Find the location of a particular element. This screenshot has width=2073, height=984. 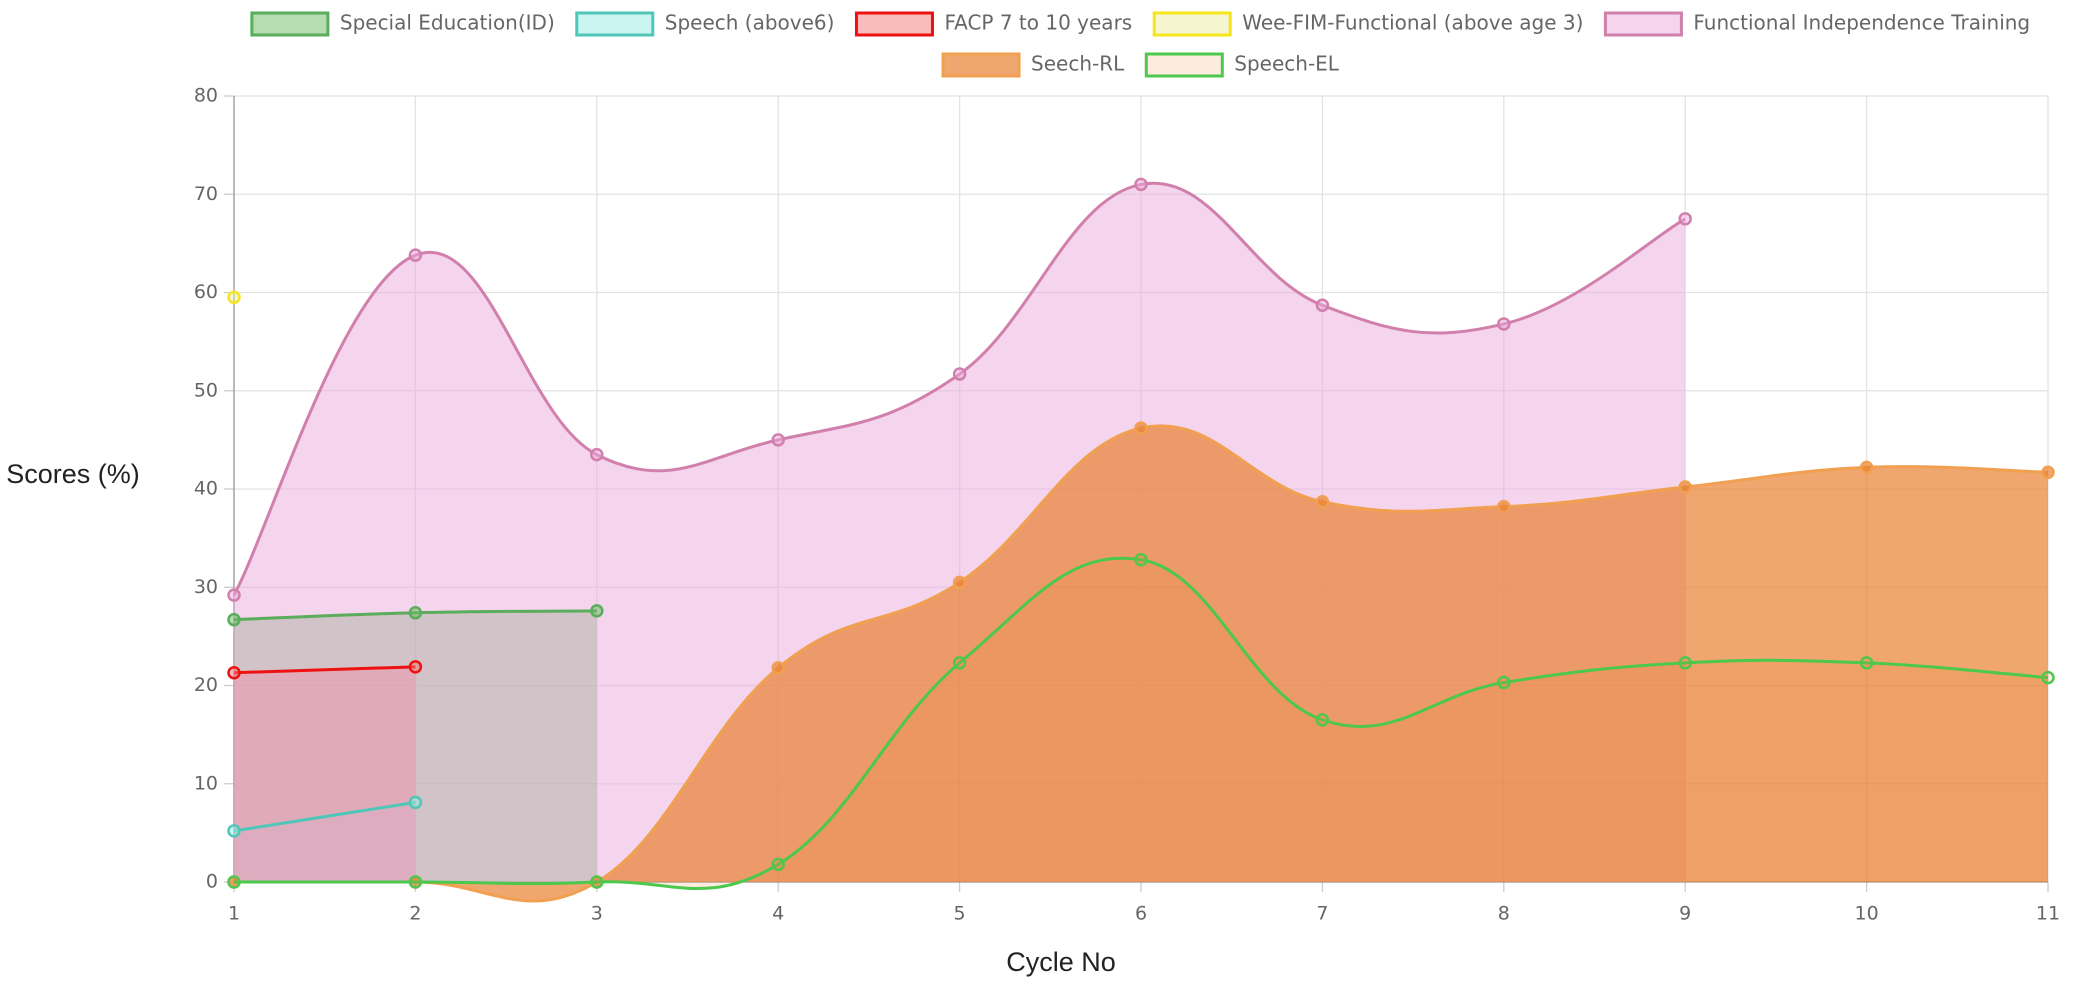

legend-label: Special Education(ID) is located at coordinates (447, 23).